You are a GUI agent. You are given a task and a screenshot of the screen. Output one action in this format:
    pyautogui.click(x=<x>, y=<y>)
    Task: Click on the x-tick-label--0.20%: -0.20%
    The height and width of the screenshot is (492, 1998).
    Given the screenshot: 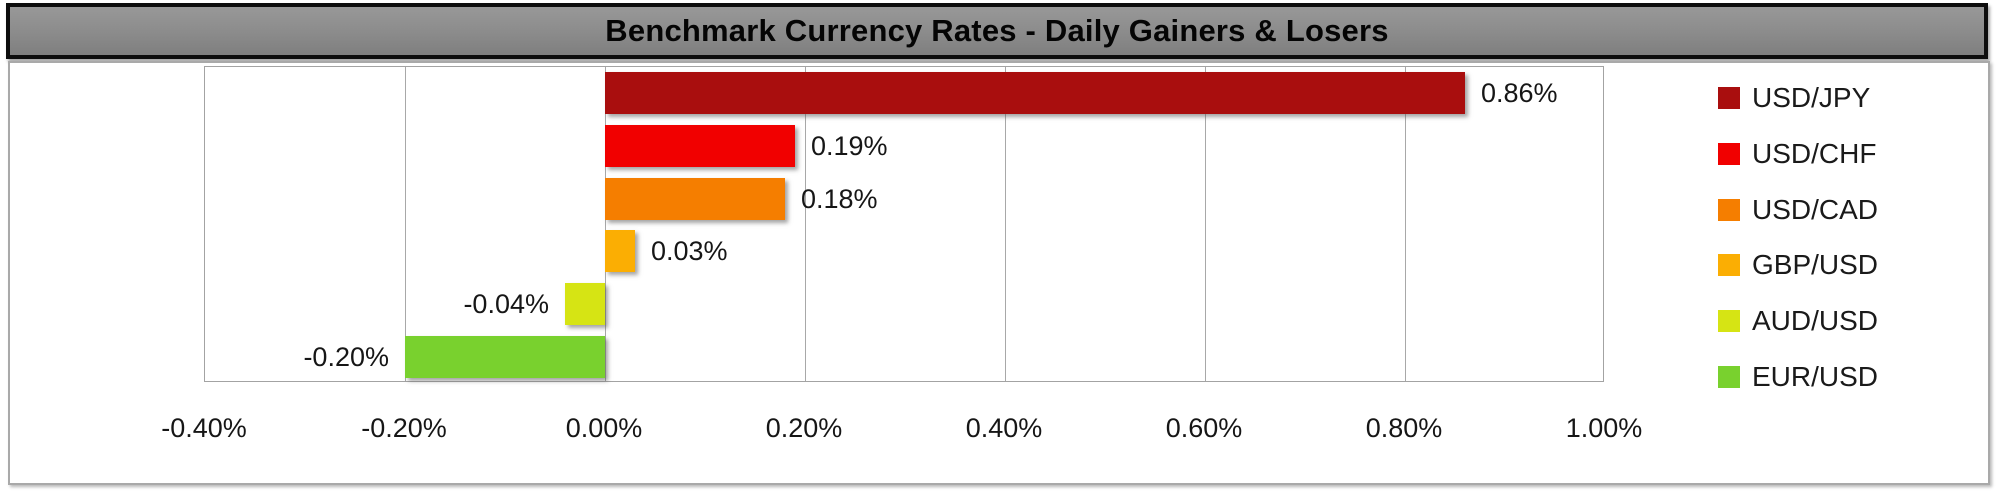 What is the action you would take?
    pyautogui.click(x=404, y=428)
    